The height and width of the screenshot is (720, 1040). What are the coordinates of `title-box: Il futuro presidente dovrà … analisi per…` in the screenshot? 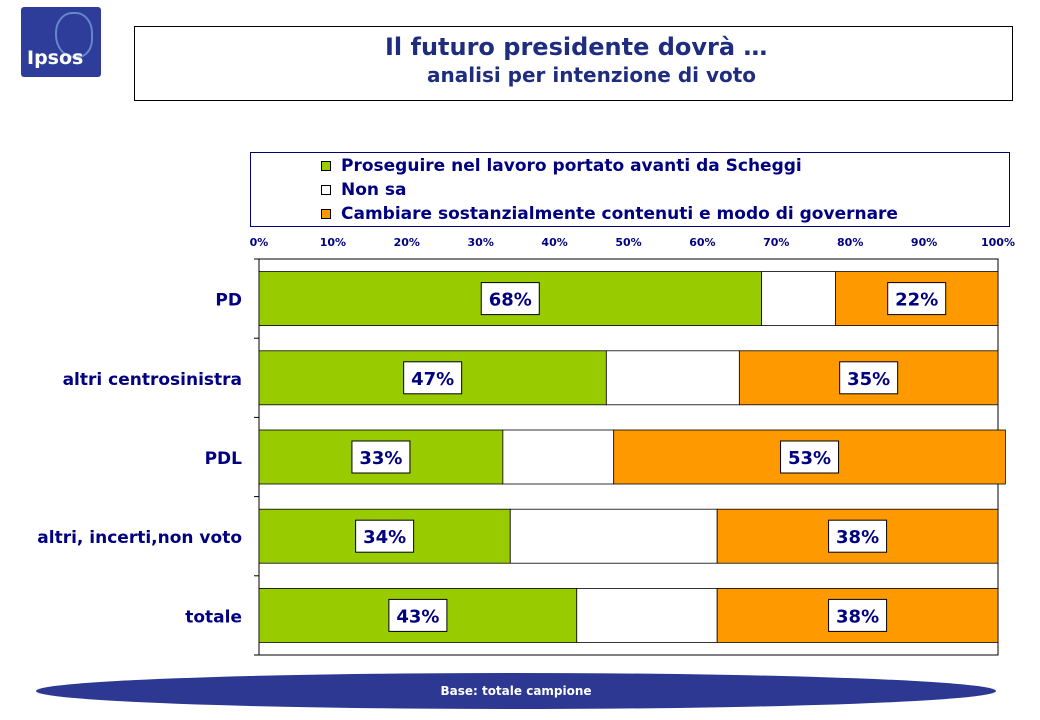 It's located at (573, 63).